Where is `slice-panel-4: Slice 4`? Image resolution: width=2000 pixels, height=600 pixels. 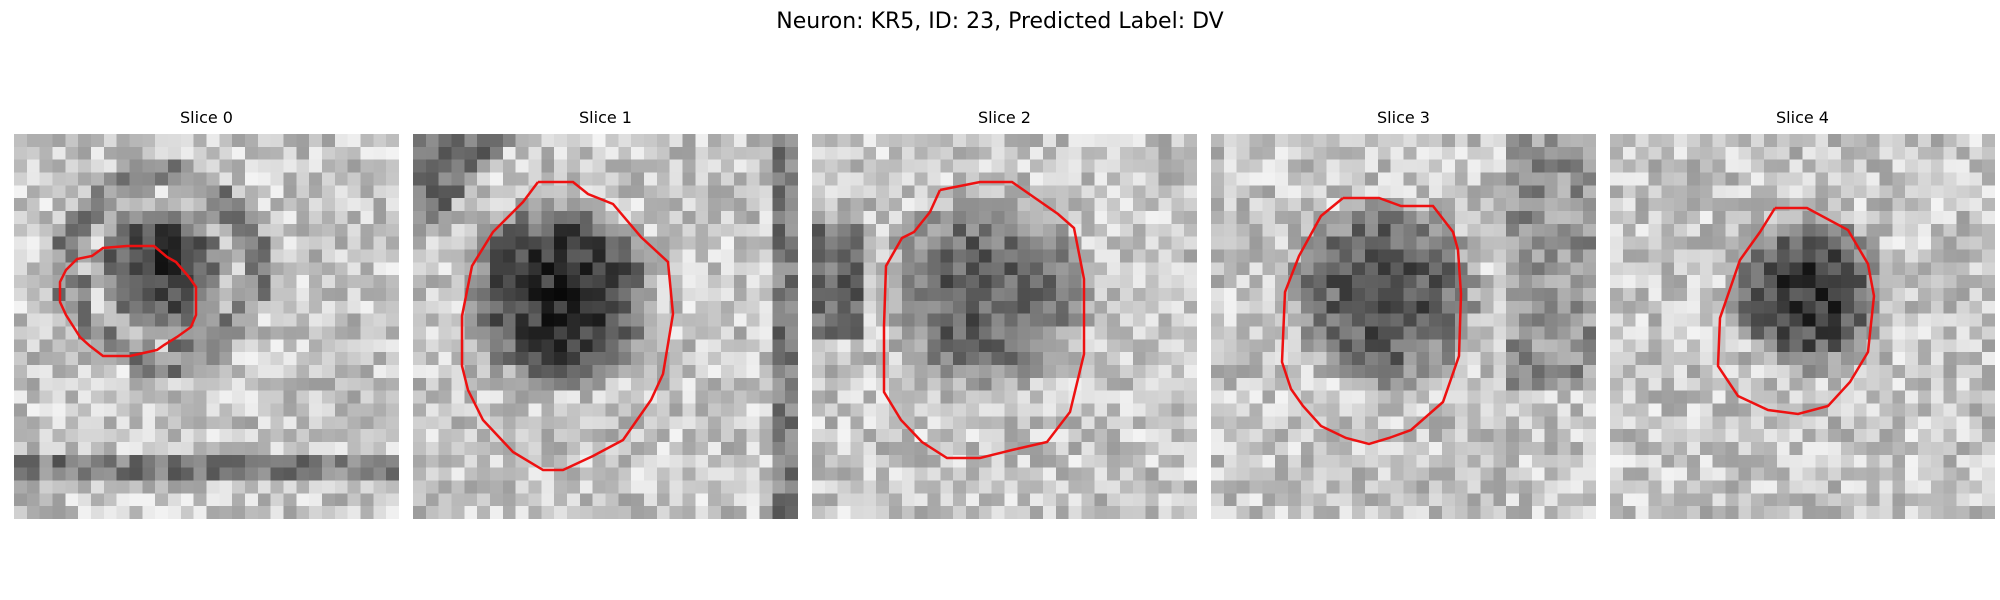
slice-panel-4: Slice 4 is located at coordinates (1802, 313).